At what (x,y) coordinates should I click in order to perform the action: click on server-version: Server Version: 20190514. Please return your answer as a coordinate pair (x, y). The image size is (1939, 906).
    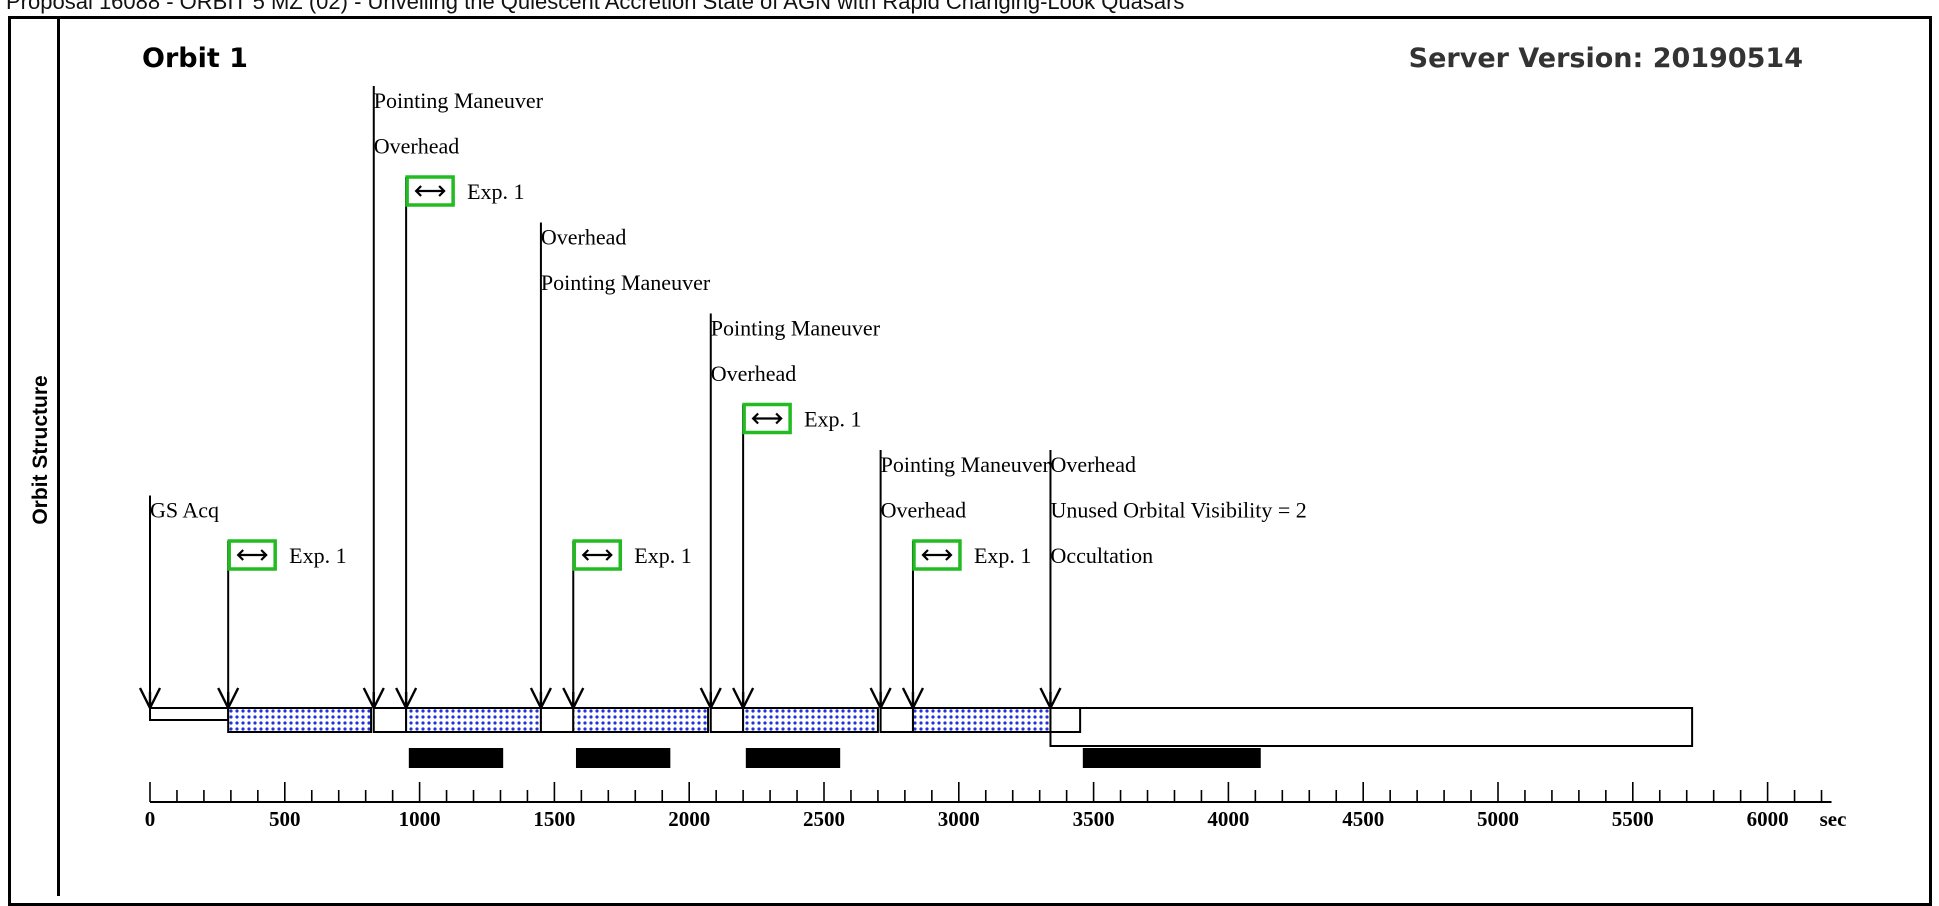
    Looking at the image, I should click on (1606, 58).